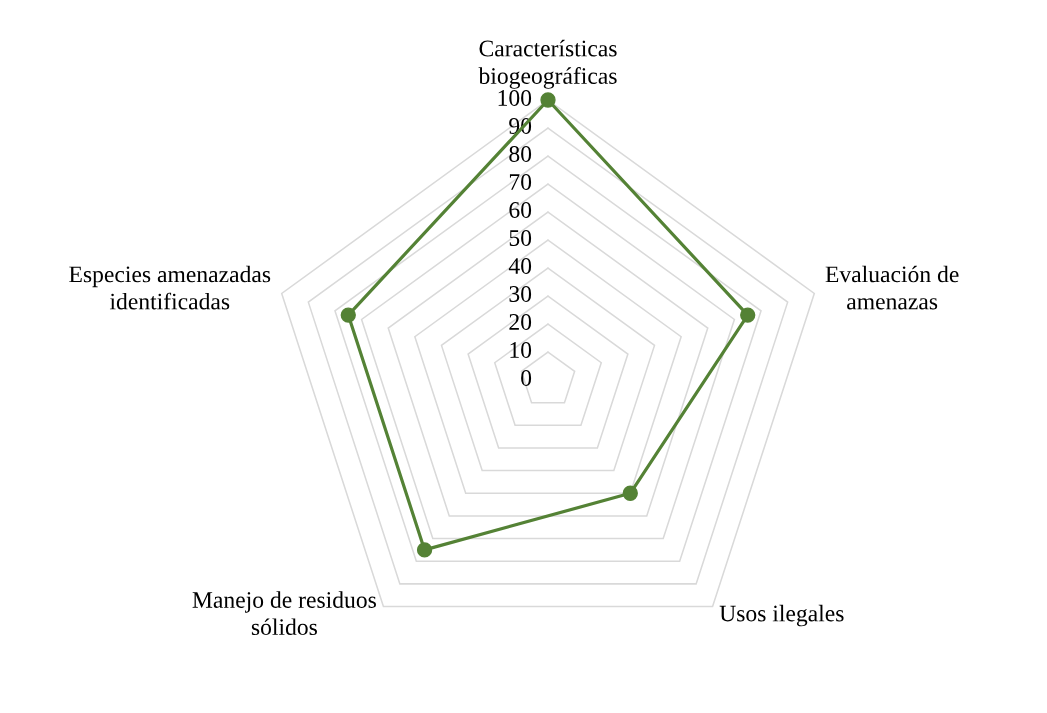 This screenshot has height=713, width=1047. What do you see at coordinates (547, 64) in the screenshot?
I see `spoke-label: Características biogeográficas` at bounding box center [547, 64].